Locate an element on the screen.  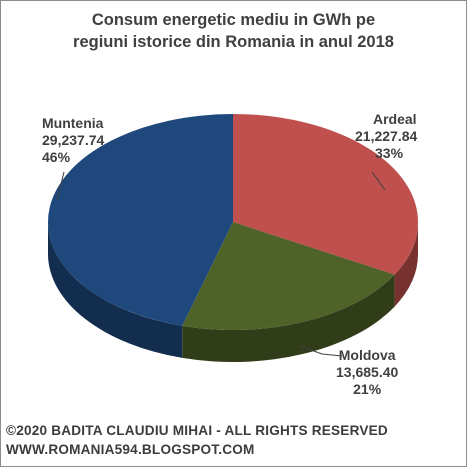
label-moldova-percent: 21% is located at coordinates (367, 389).